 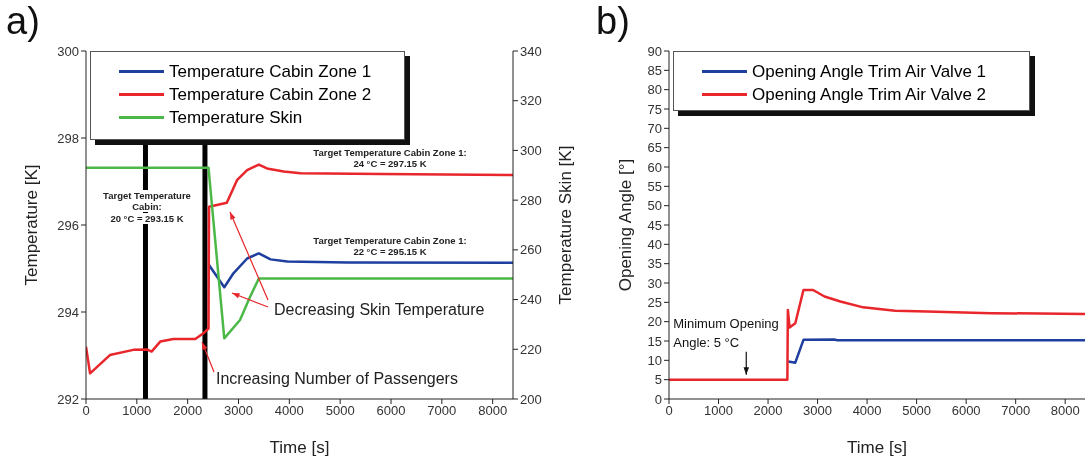 What do you see at coordinates (613, 21) in the screenshot?
I see `chart-title: b)` at bounding box center [613, 21].